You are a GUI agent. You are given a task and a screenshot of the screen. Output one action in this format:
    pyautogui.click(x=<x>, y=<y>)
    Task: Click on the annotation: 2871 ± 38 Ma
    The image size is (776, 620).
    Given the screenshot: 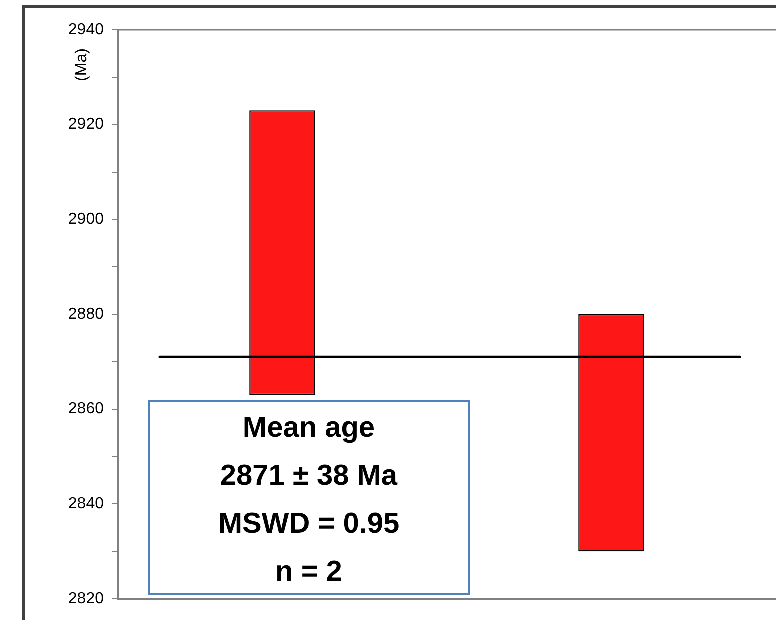 What is the action you would take?
    pyautogui.click(x=309, y=476)
    